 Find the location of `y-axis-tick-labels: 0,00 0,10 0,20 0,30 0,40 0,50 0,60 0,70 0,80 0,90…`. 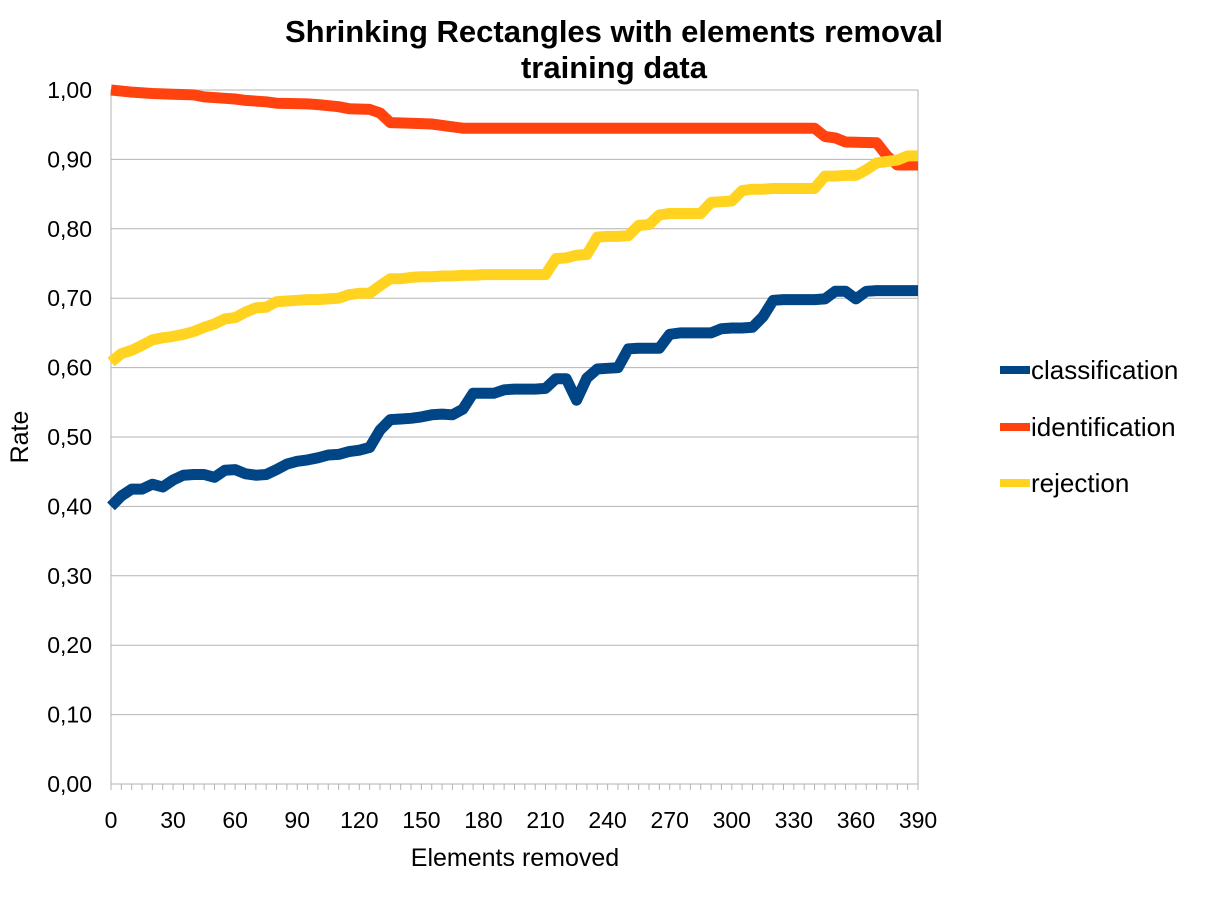

y-axis-tick-labels: 0,00 0,10 0,20 0,30 0,40 0,50 0,60 0,70 0,80 0,90… is located at coordinates (69, 437).